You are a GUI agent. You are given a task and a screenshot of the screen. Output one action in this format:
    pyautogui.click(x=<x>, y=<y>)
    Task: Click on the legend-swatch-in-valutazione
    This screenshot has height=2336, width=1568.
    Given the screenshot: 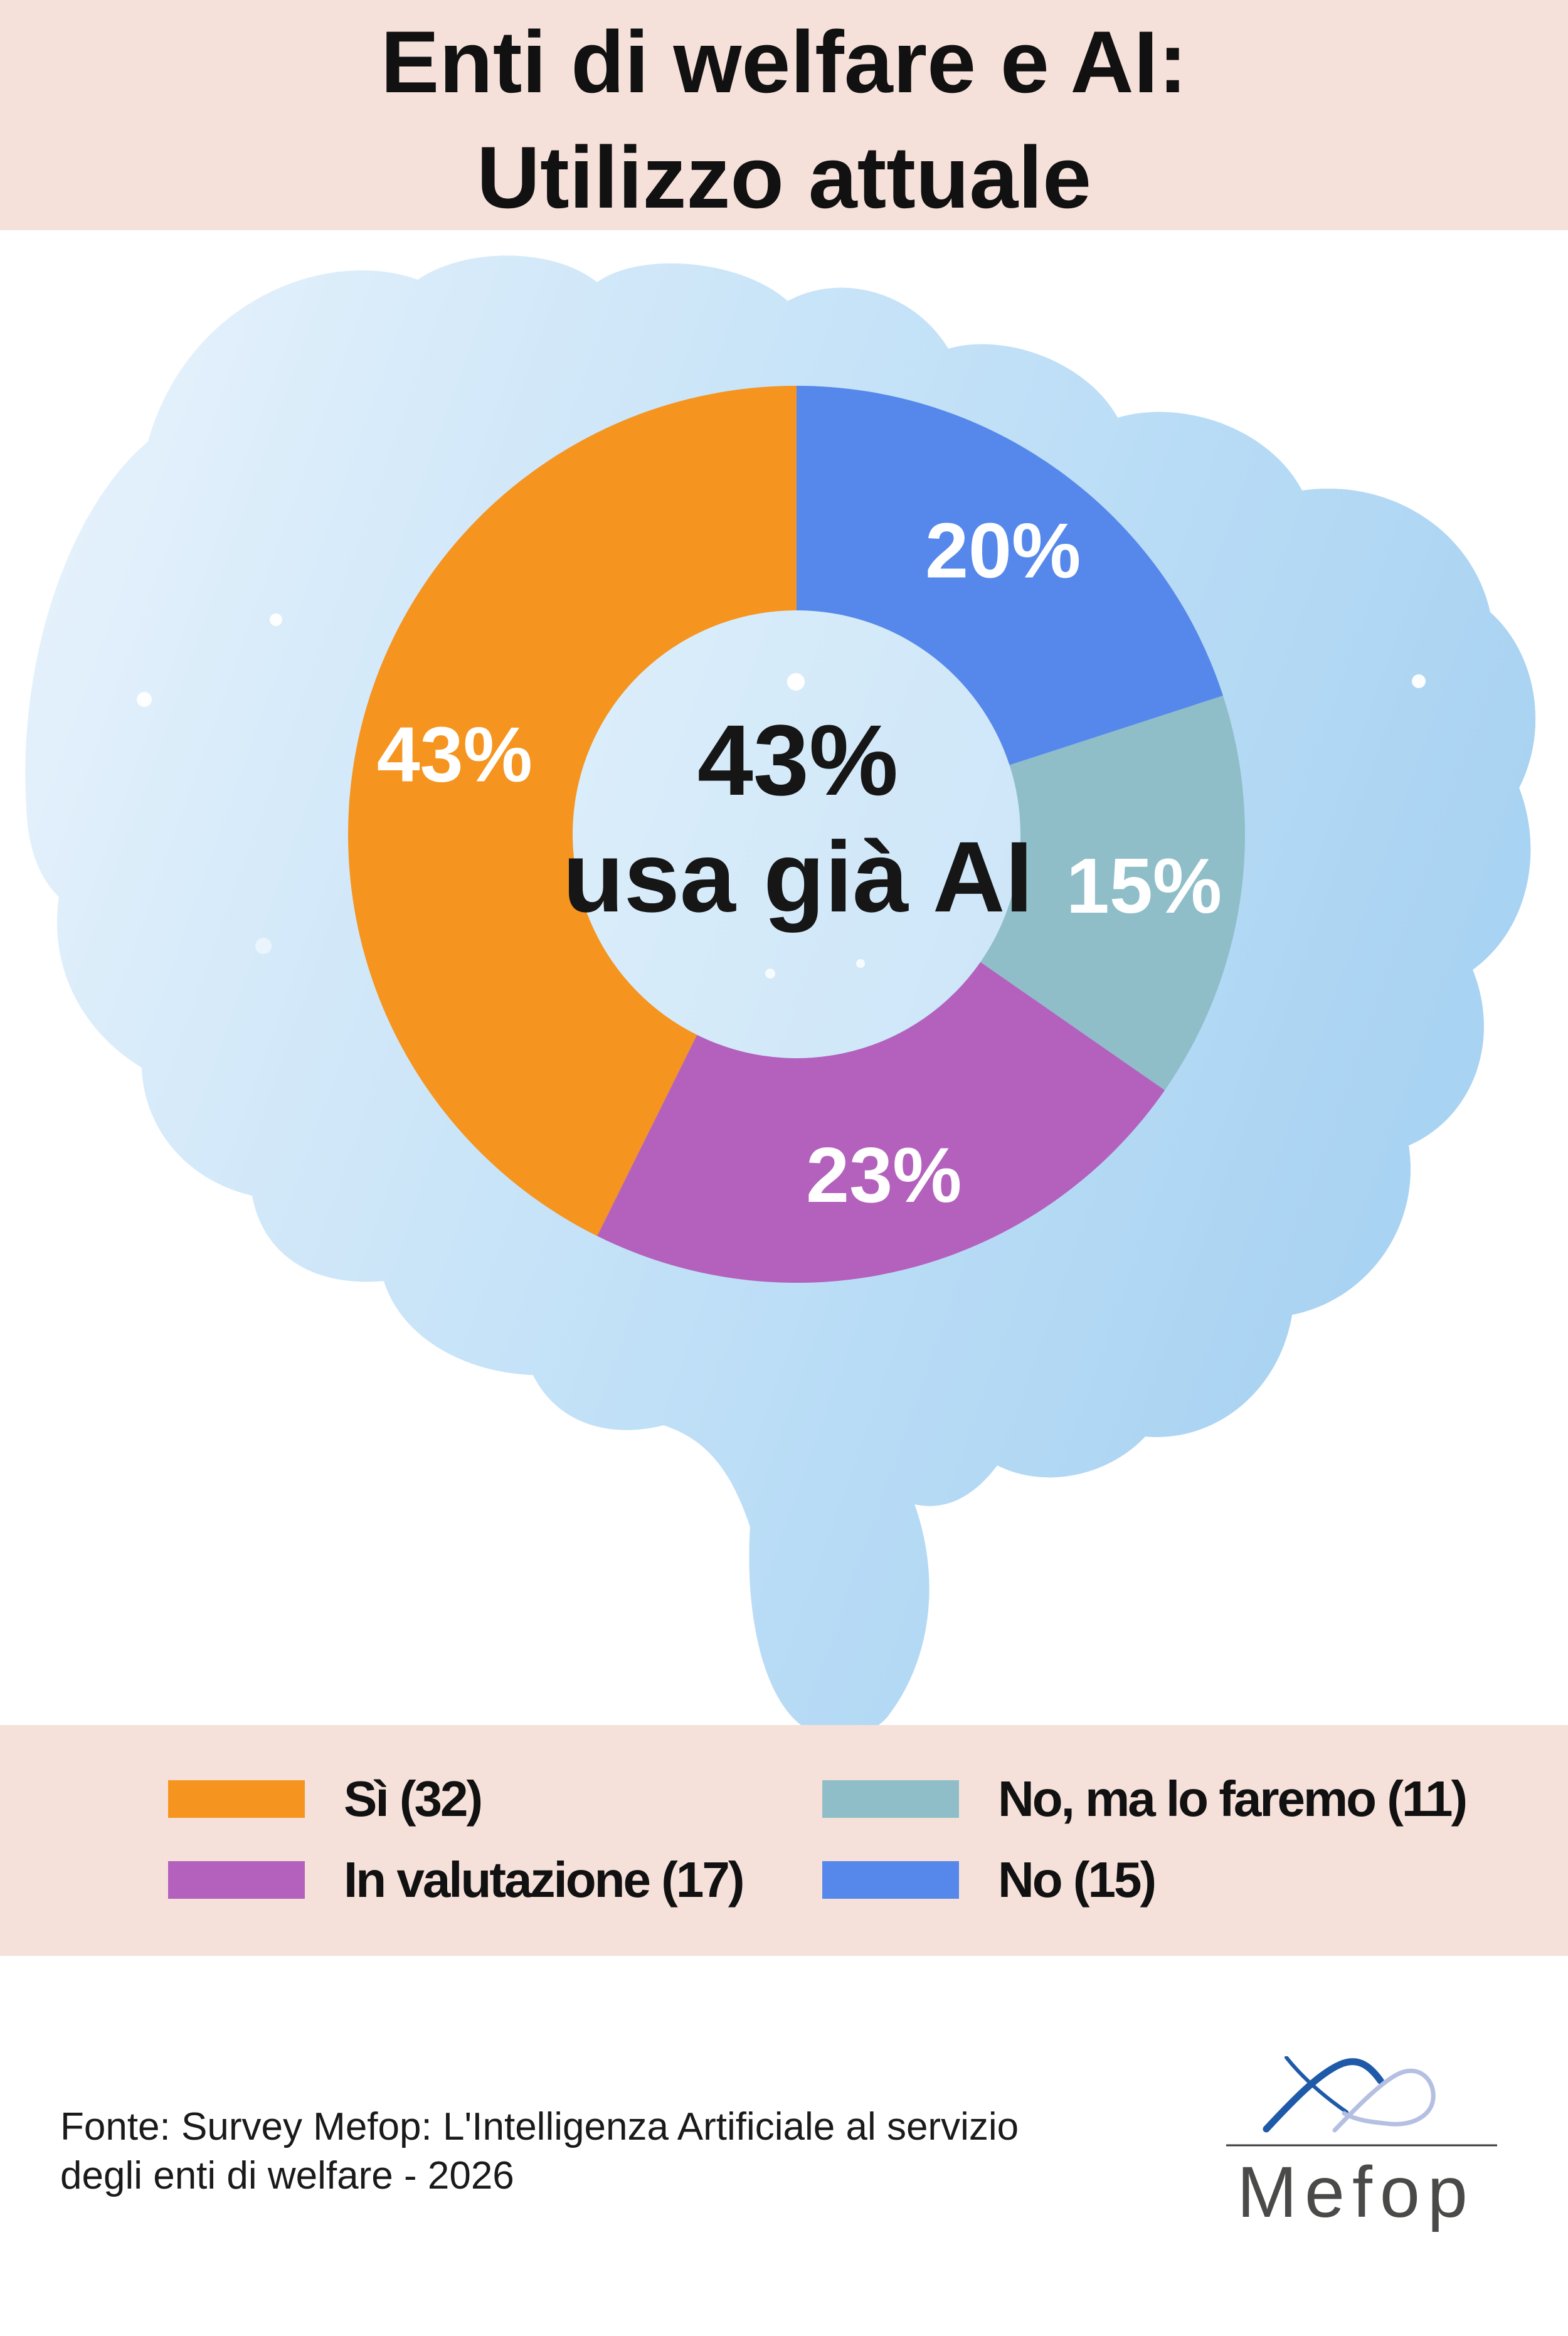 What is the action you would take?
    pyautogui.click(x=236, y=1880)
    